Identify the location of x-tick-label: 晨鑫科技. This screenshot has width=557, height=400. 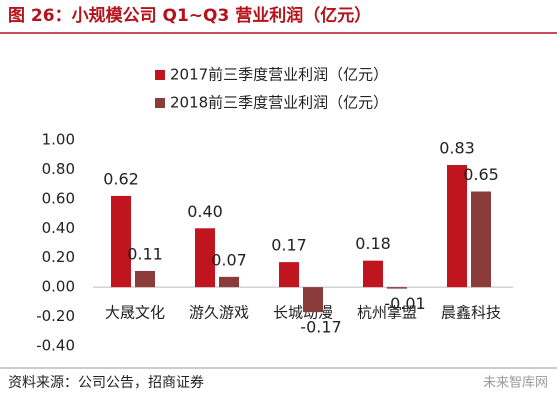
(471, 313).